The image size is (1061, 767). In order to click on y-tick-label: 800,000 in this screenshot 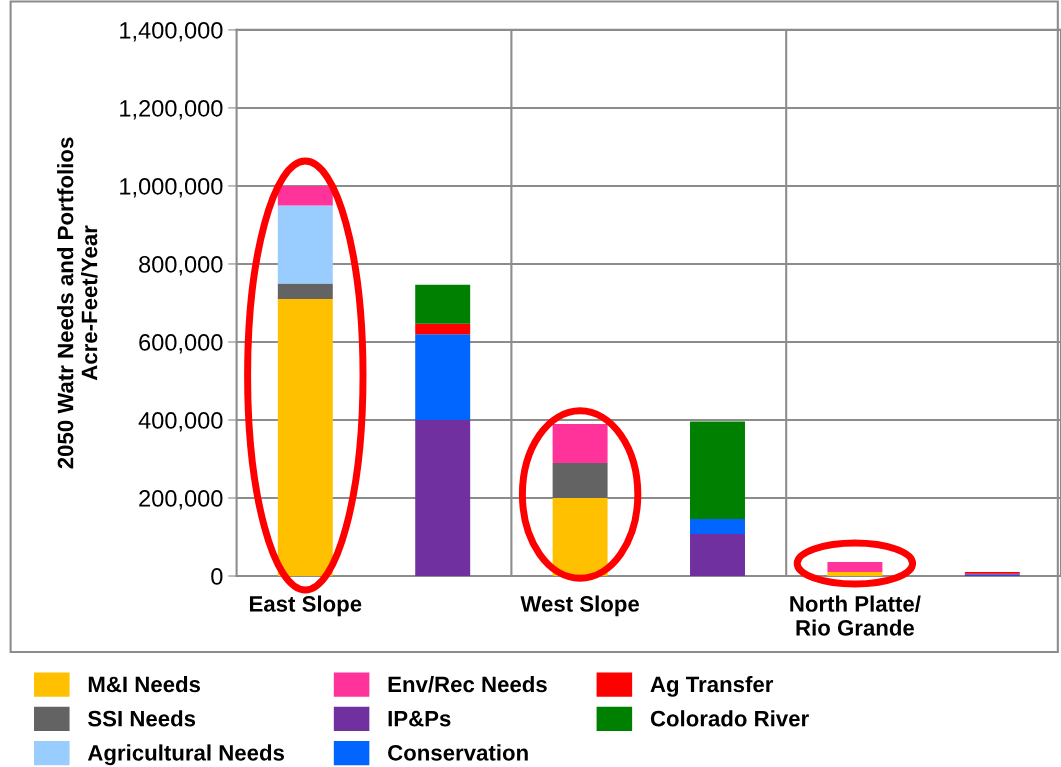, I will do `click(181, 266)`.